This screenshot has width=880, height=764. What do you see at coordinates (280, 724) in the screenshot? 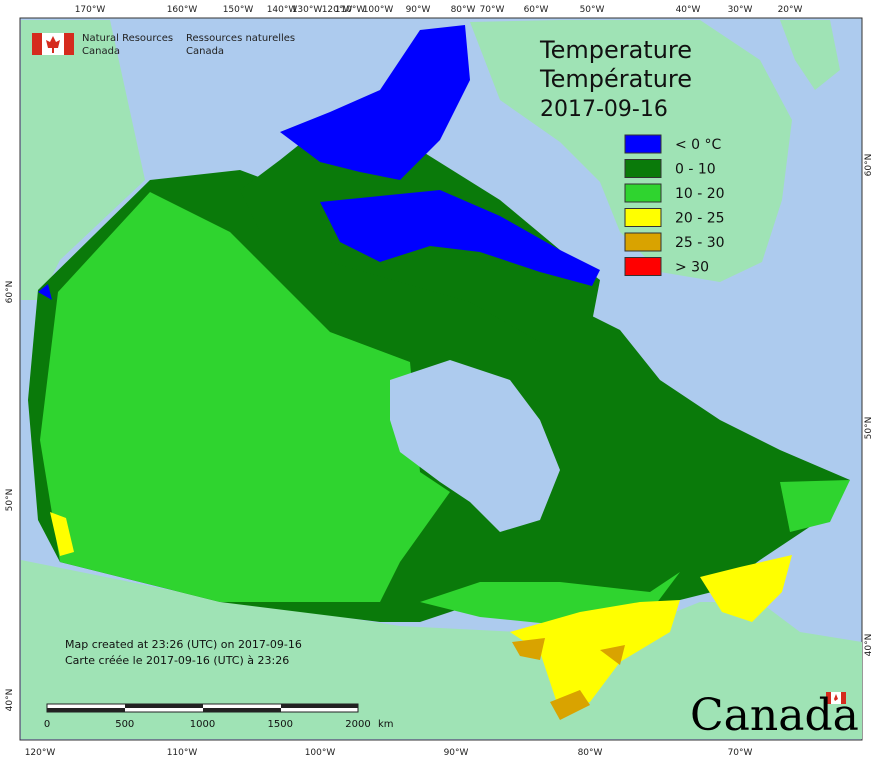
I see `scale-label: 1500` at bounding box center [280, 724].